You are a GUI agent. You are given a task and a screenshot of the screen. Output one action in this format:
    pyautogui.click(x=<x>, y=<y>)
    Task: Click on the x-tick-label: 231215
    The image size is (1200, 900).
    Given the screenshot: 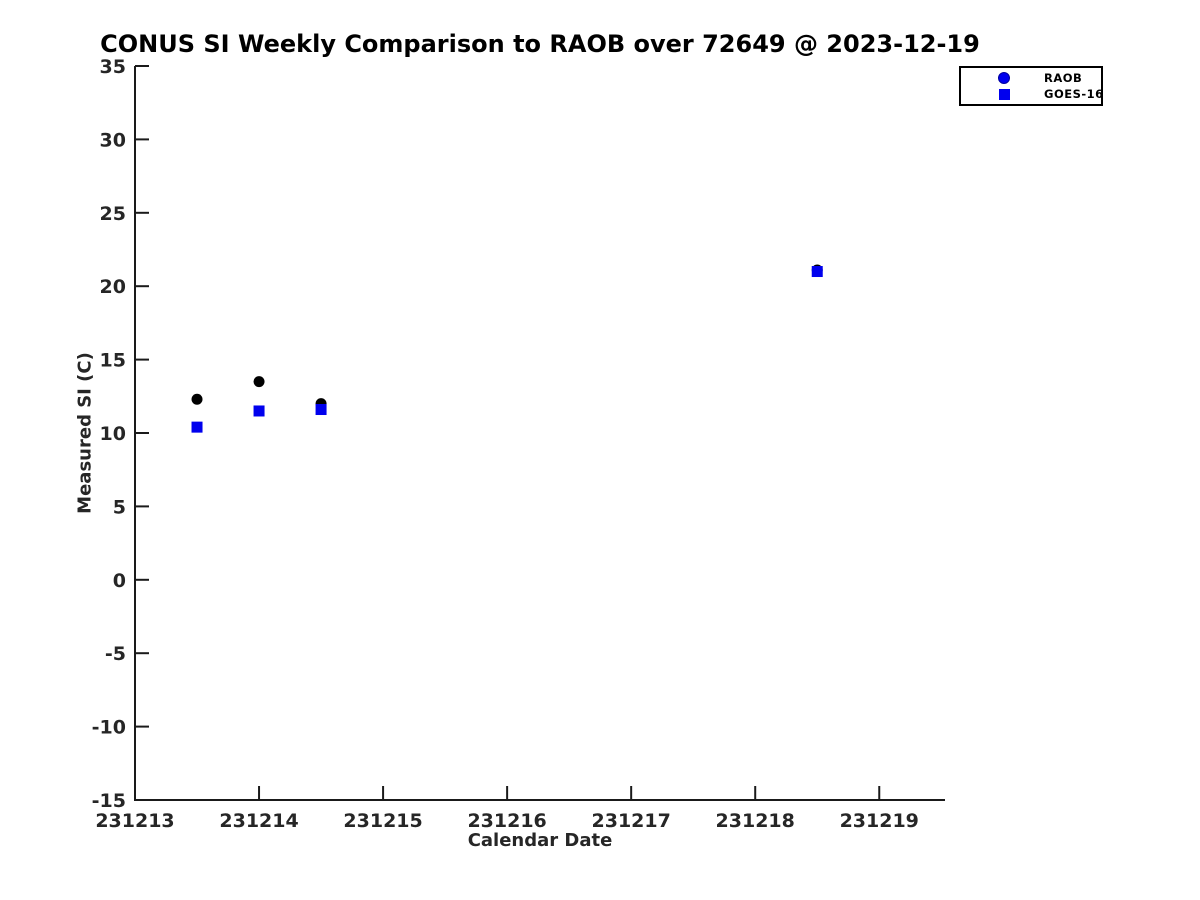 What is the action you would take?
    pyautogui.click(x=382, y=821)
    